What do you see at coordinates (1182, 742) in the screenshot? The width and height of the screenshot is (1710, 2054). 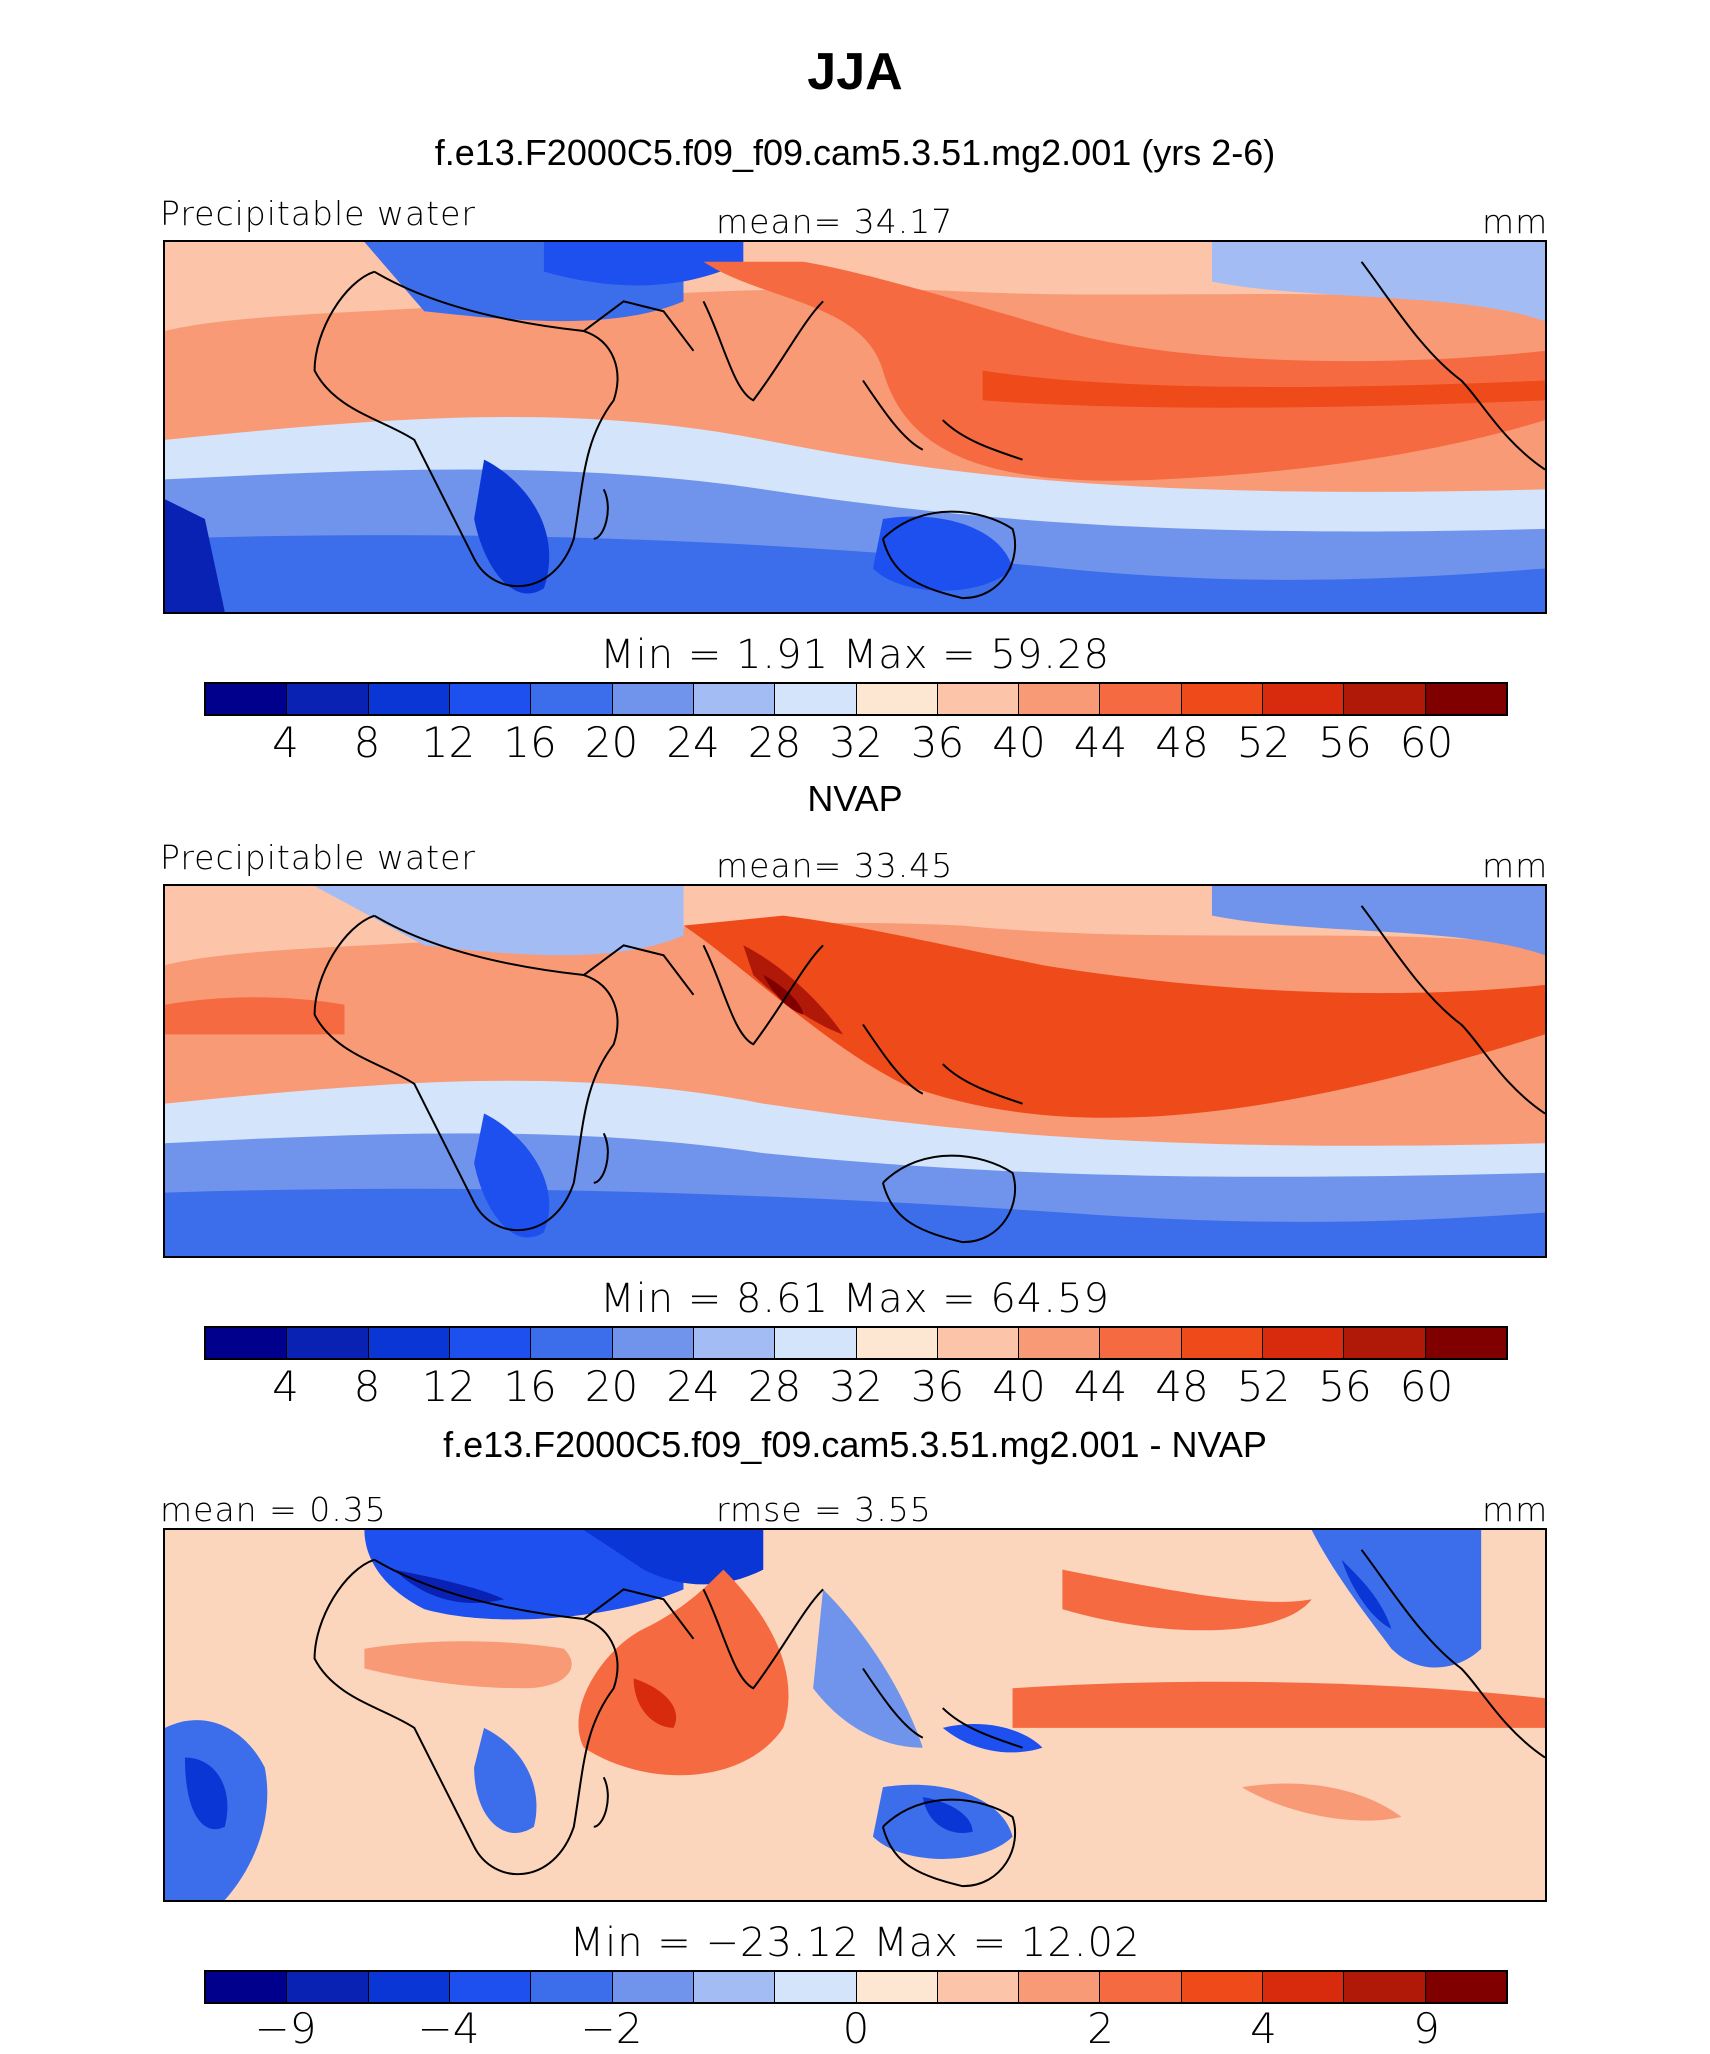 I see `colorbar-tick-label: 48` at bounding box center [1182, 742].